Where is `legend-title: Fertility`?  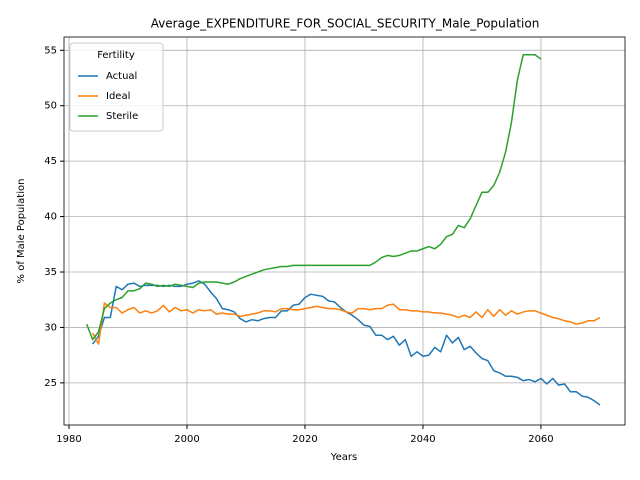 legend-title: Fertility is located at coordinates (116, 55).